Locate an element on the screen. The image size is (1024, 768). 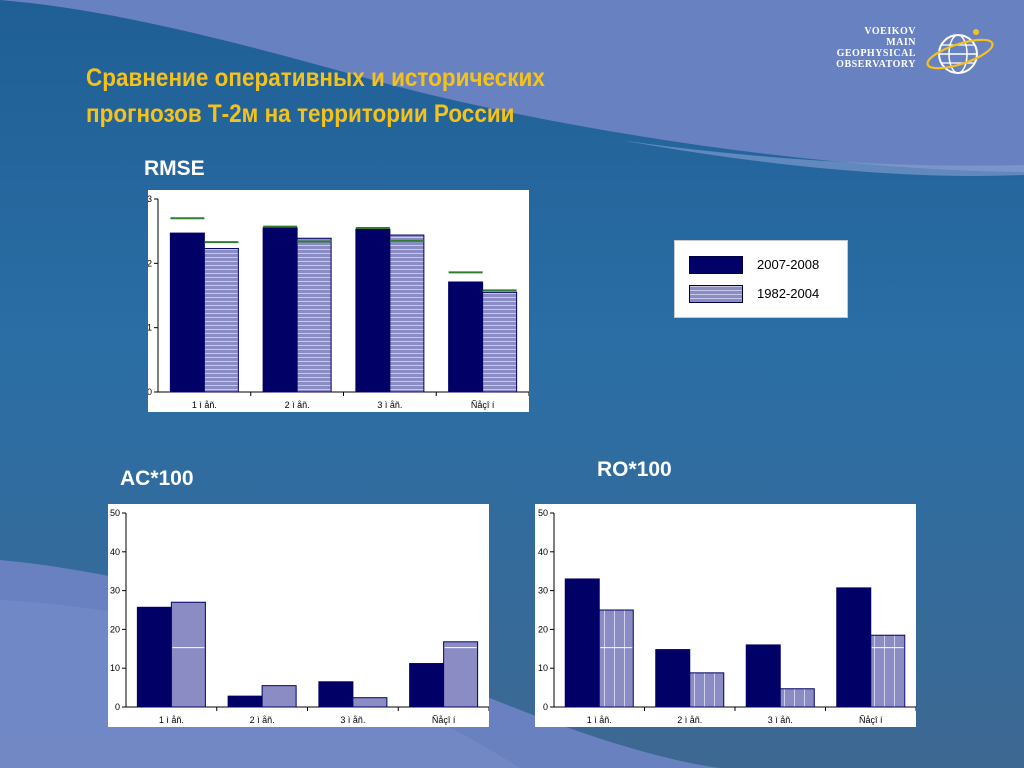
slide-title-line-2: прогнозов Т-2м на территории России is located at coordinates (300, 114).